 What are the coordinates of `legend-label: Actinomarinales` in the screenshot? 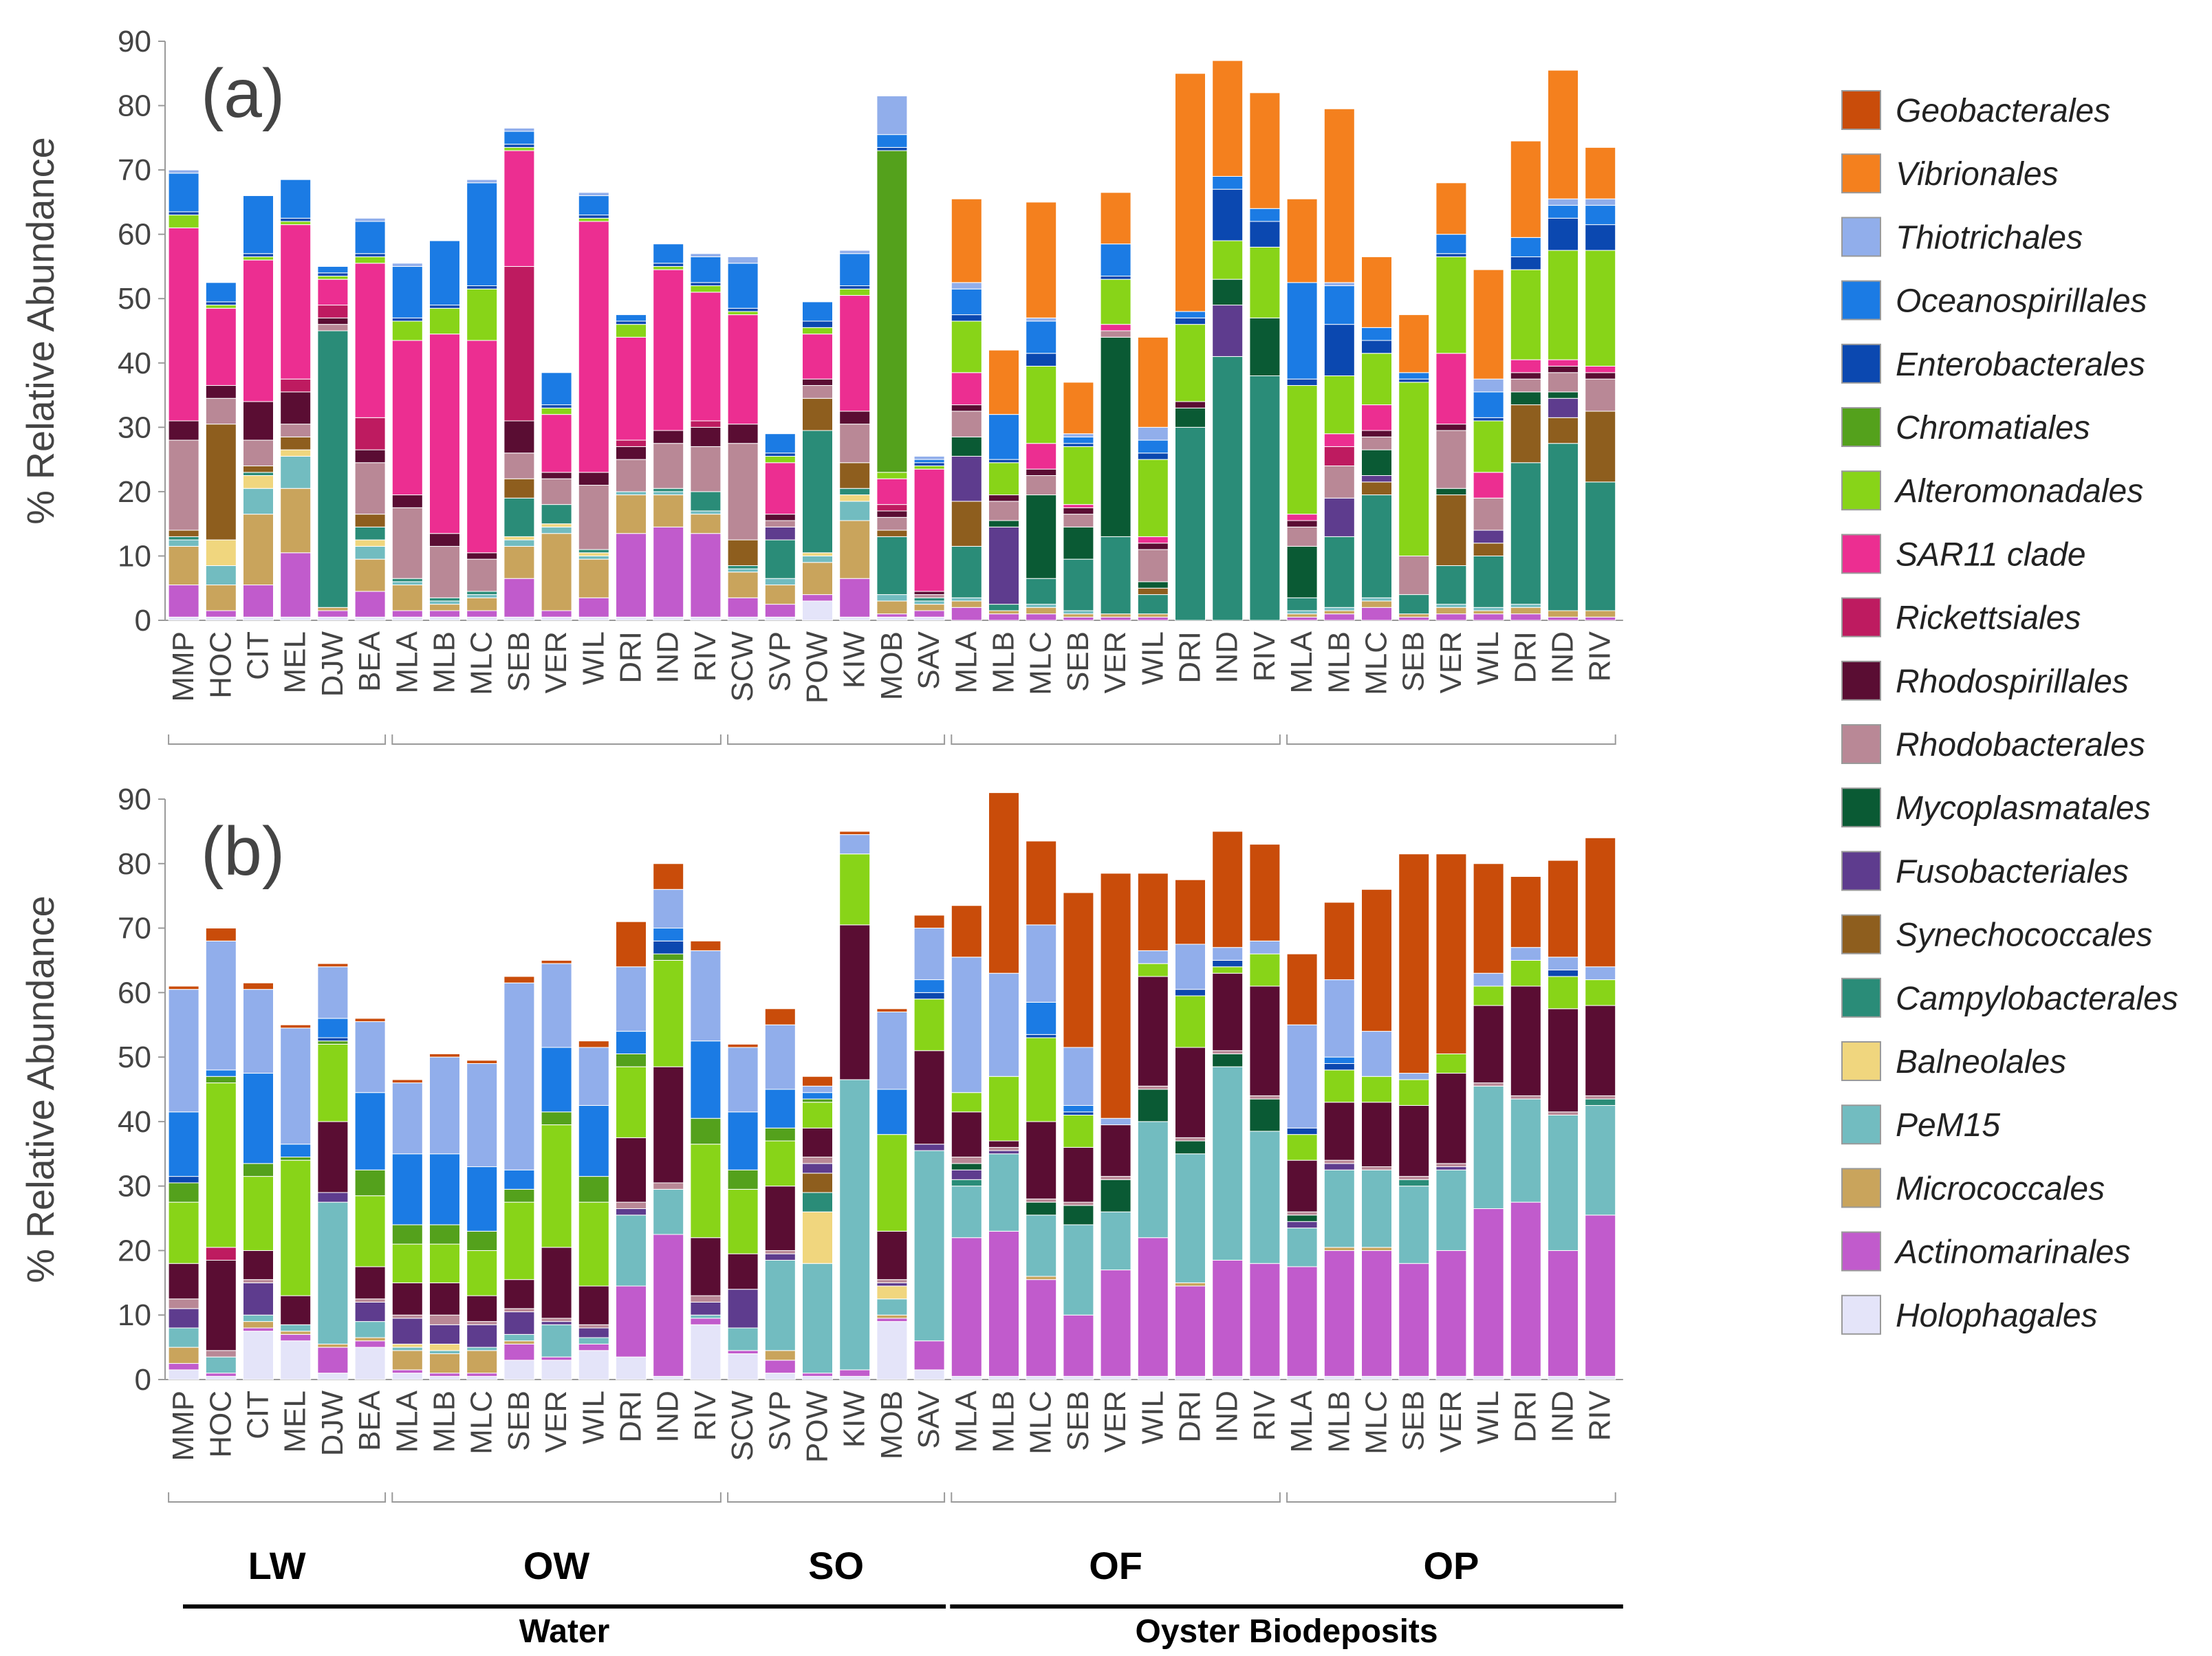 It's located at (2012, 1252).